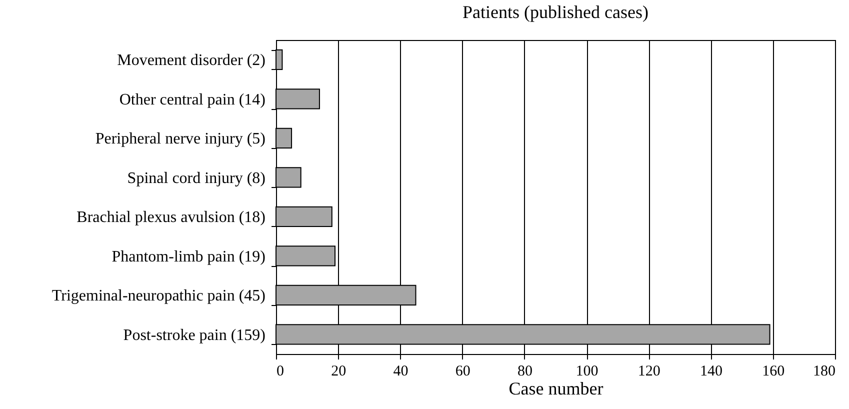 This screenshot has height=409, width=849. Describe the element at coordinates (280, 372) in the screenshot. I see `x-tick-label: 0` at that location.